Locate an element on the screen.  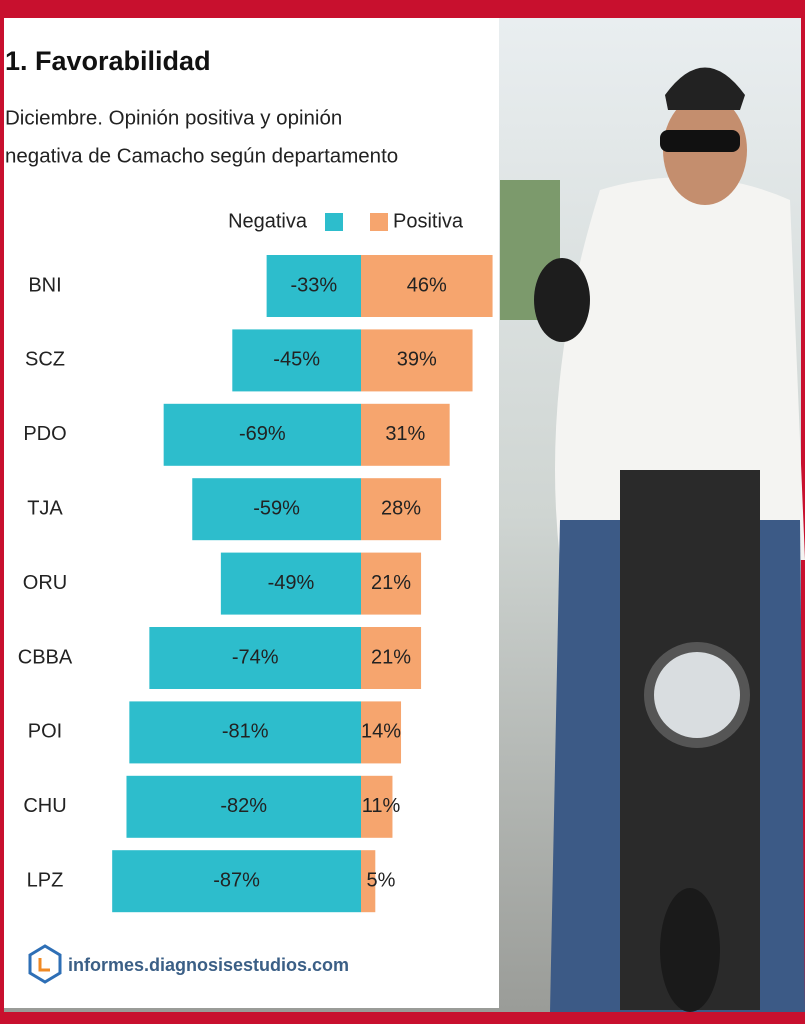
value-label: -74% is located at coordinates (255, 657).